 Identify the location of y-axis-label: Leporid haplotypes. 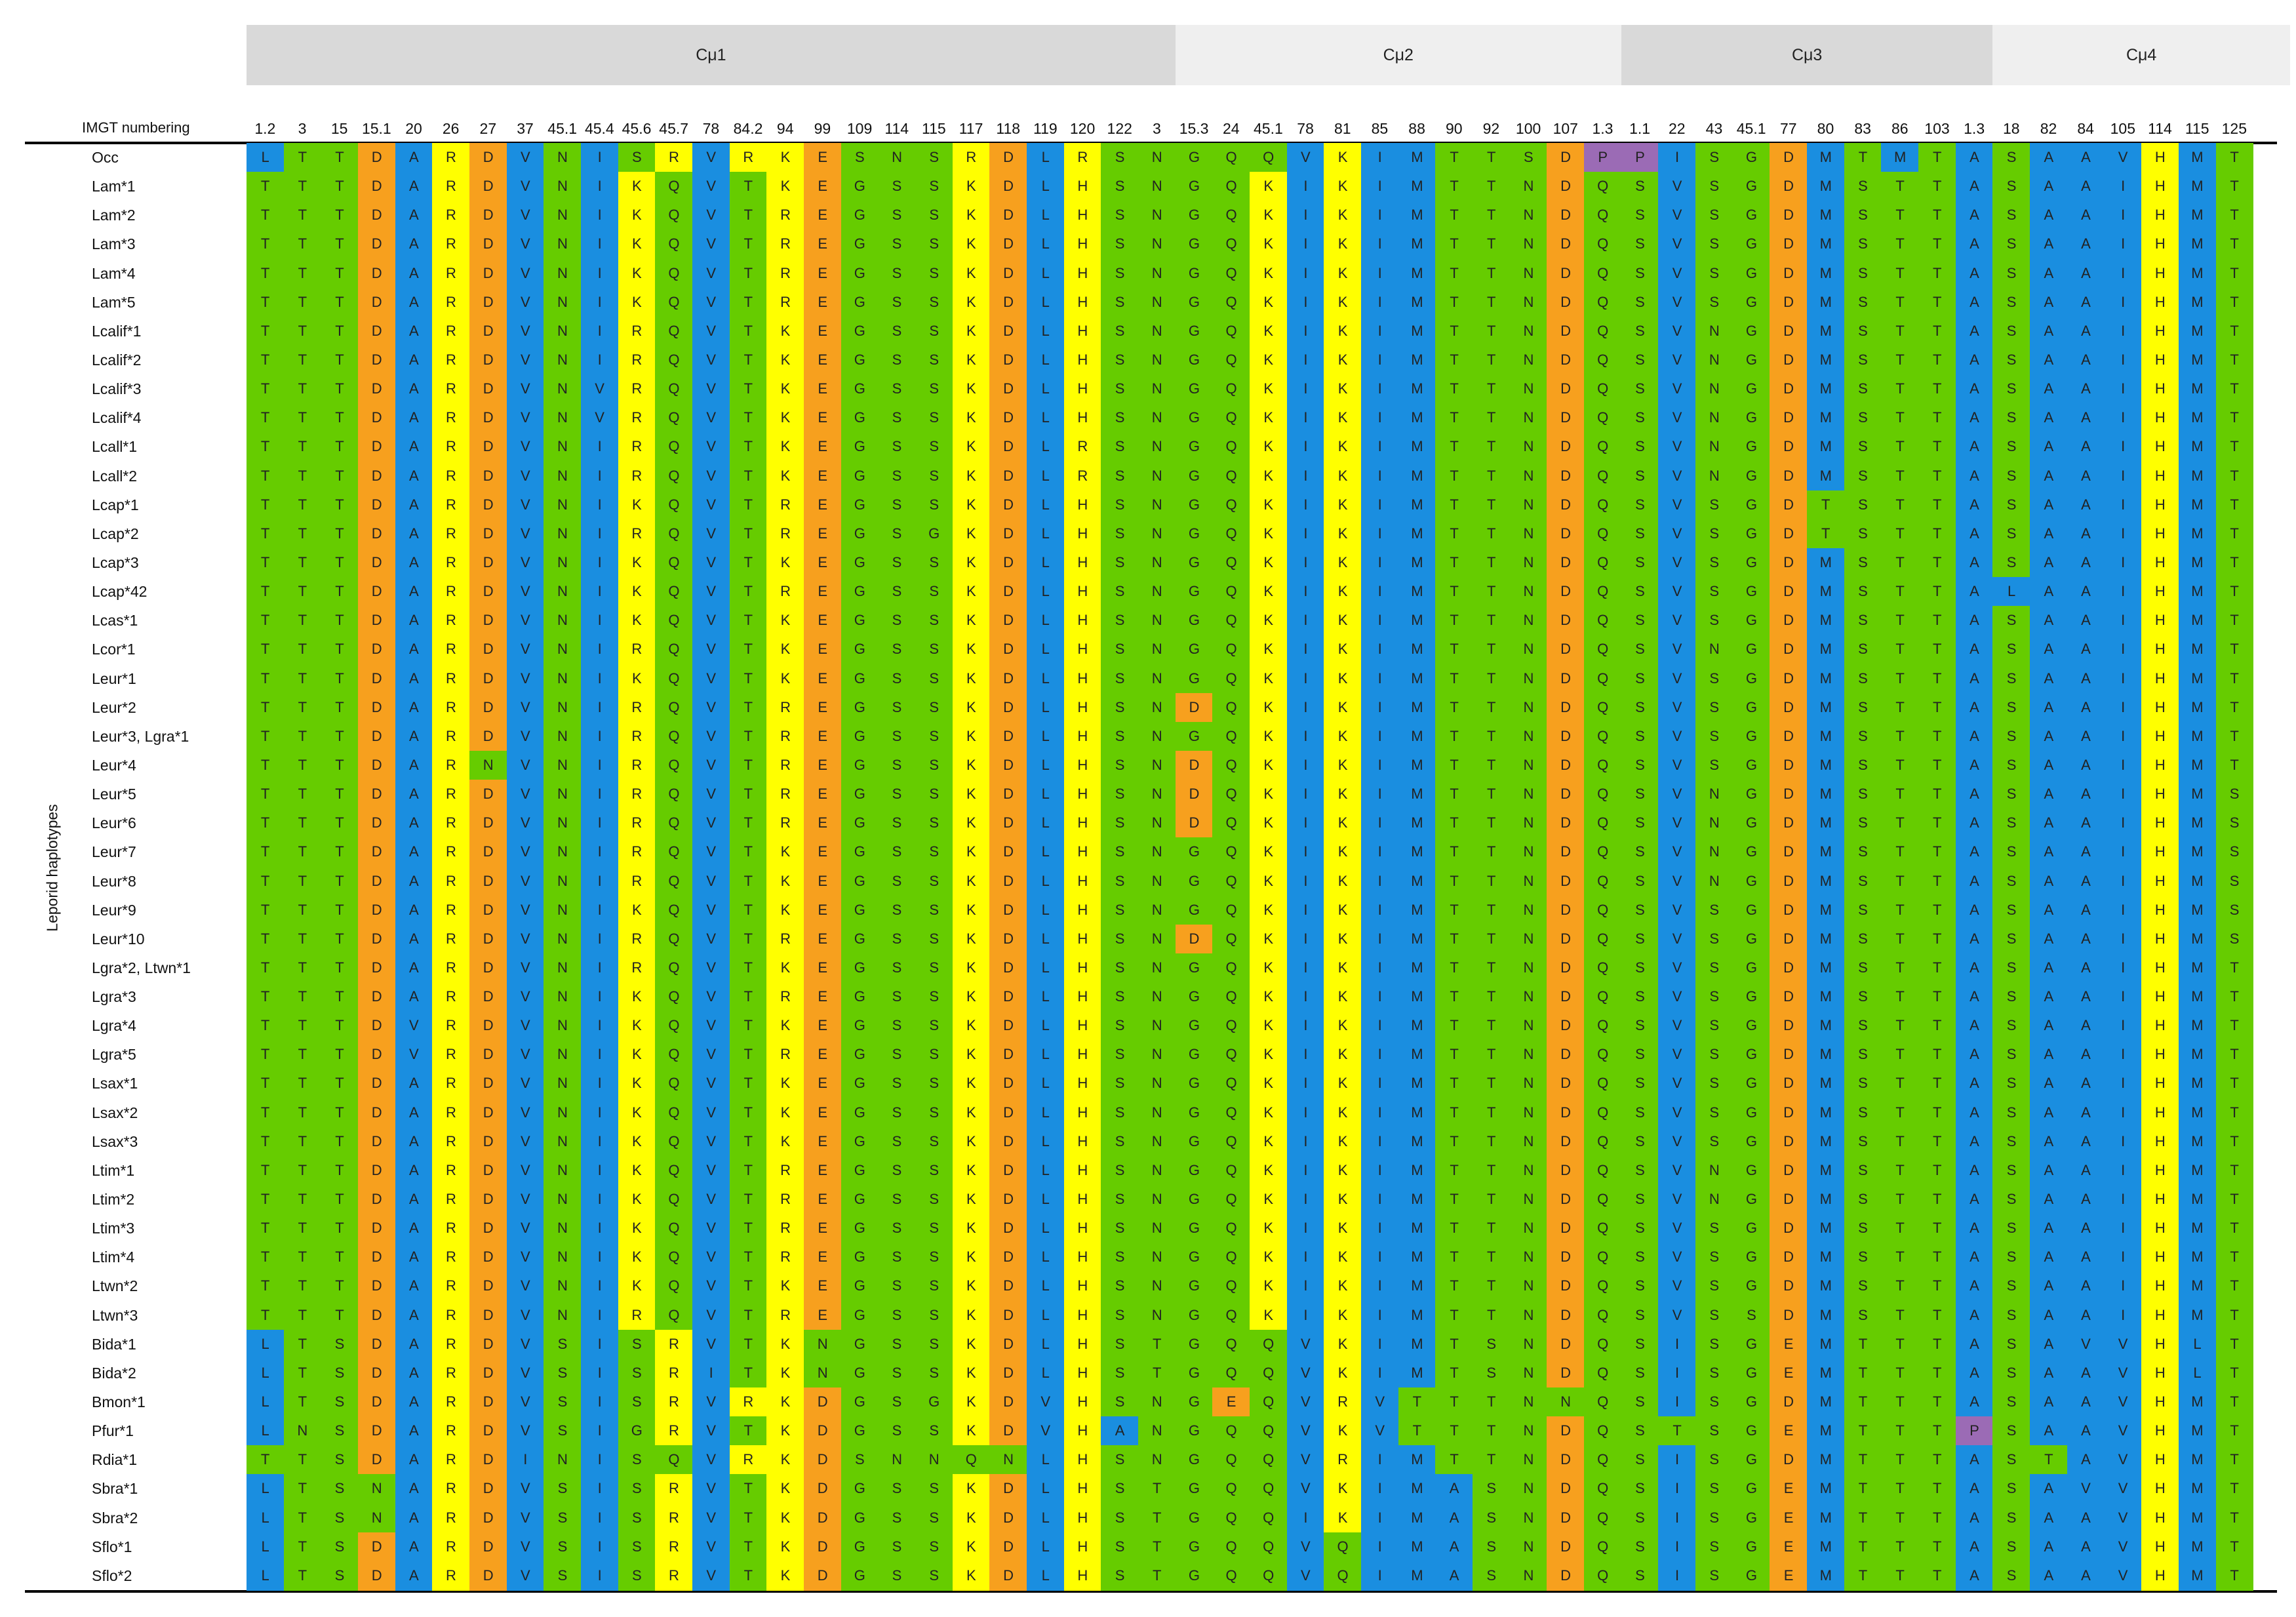
(52, 868).